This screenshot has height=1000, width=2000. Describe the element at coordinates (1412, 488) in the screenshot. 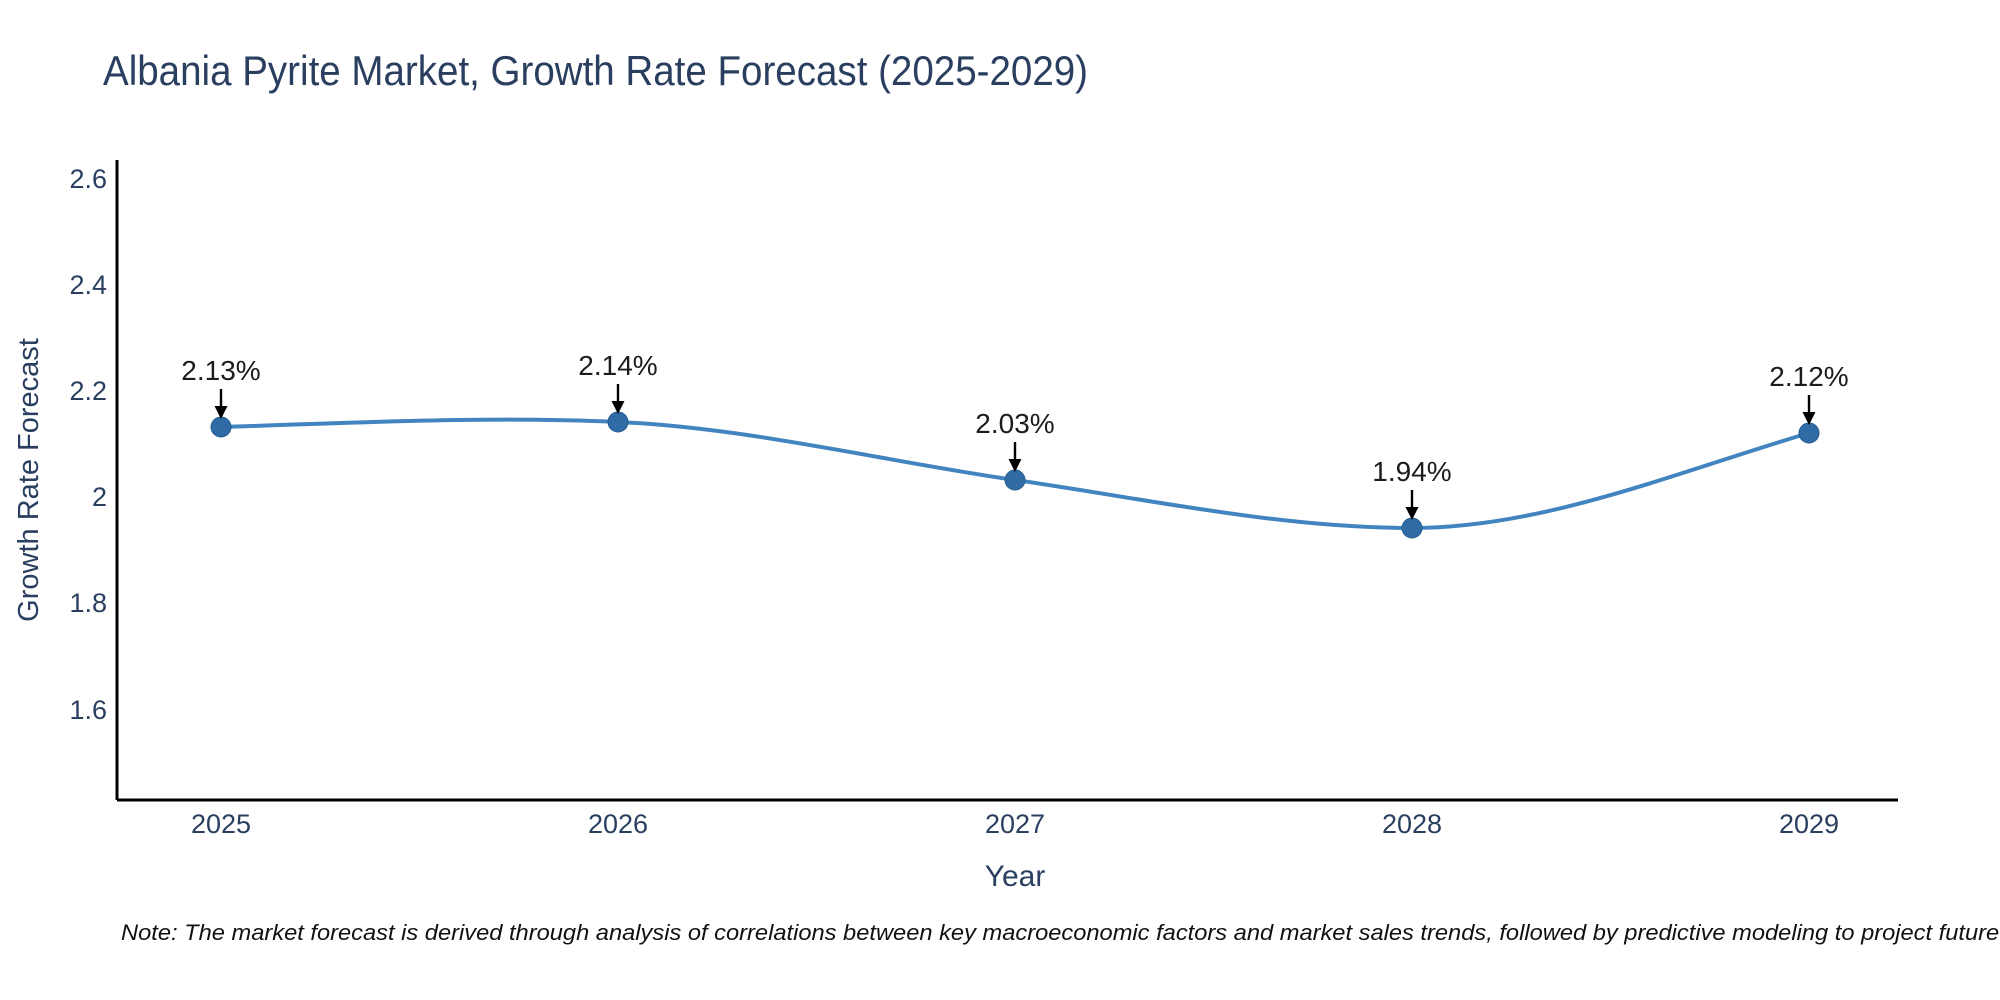

I see `annotation-2028: 1.94%` at that location.